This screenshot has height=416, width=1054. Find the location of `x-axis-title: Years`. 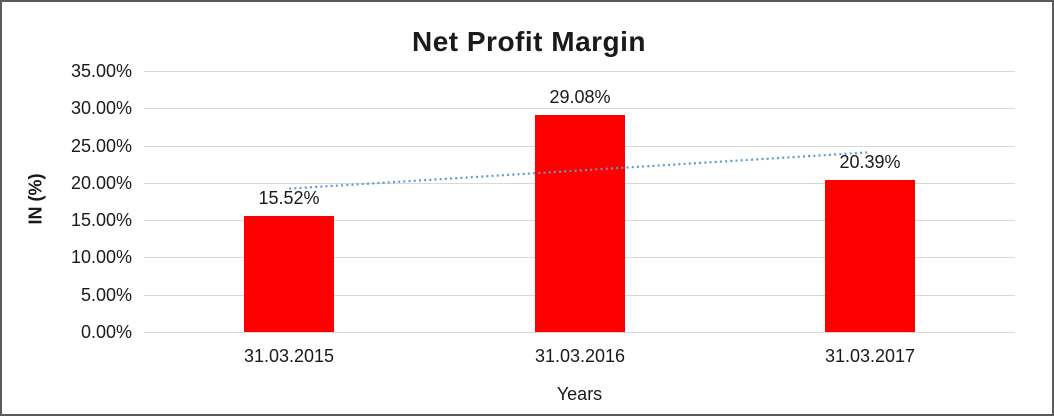

x-axis-title: Years is located at coordinates (579, 394).